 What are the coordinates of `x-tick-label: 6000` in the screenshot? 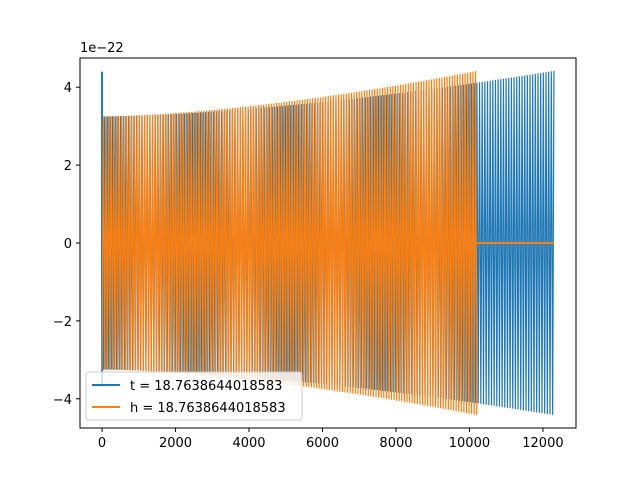 It's located at (322, 443).